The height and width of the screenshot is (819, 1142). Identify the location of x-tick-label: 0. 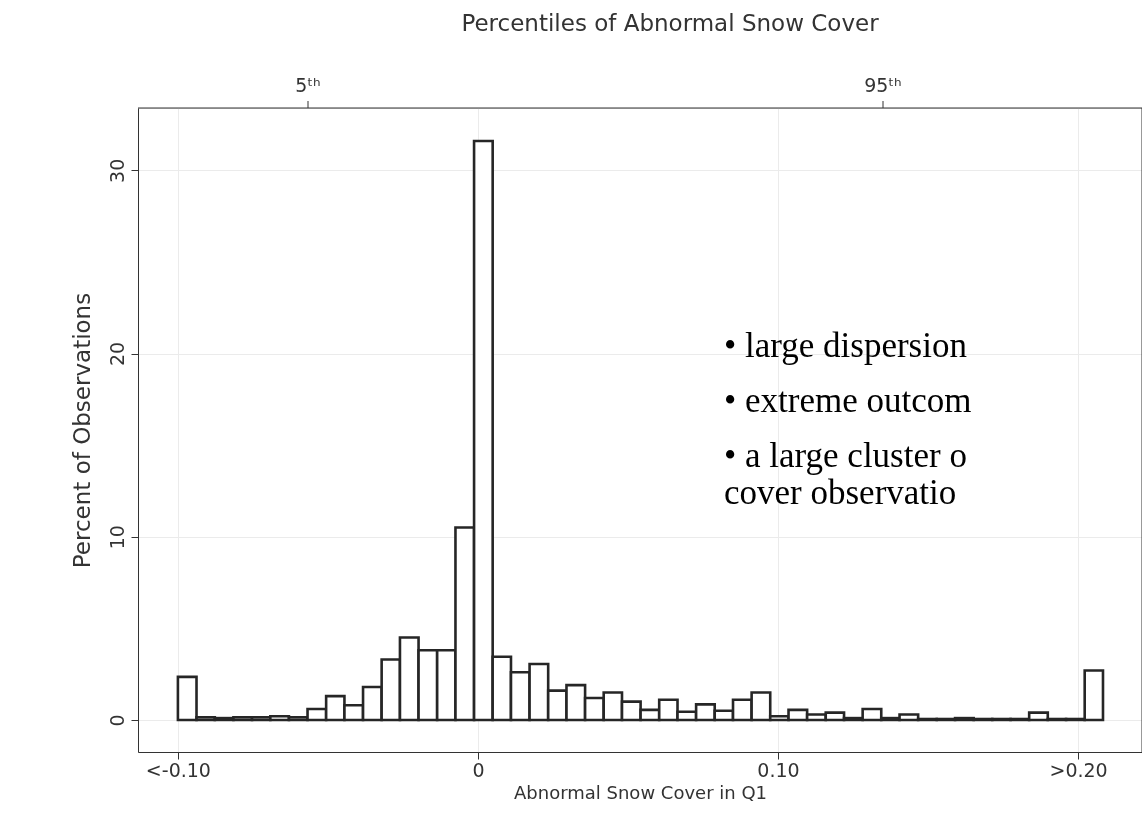
(478, 769).